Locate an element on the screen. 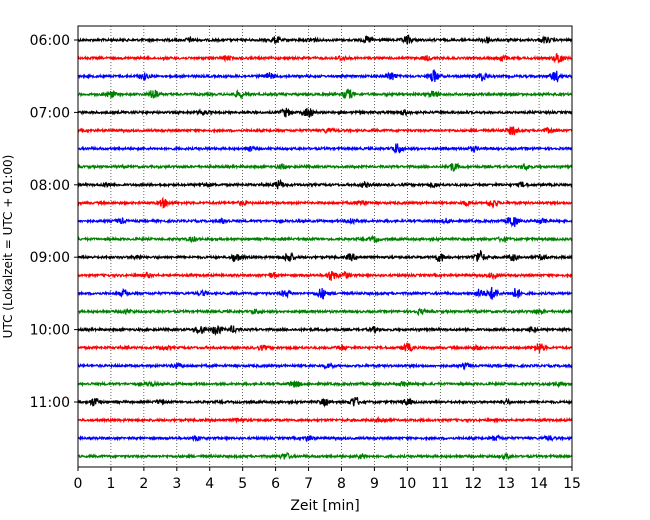 The width and height of the screenshot is (650, 520). x-tick-label: 7 is located at coordinates (308, 484).